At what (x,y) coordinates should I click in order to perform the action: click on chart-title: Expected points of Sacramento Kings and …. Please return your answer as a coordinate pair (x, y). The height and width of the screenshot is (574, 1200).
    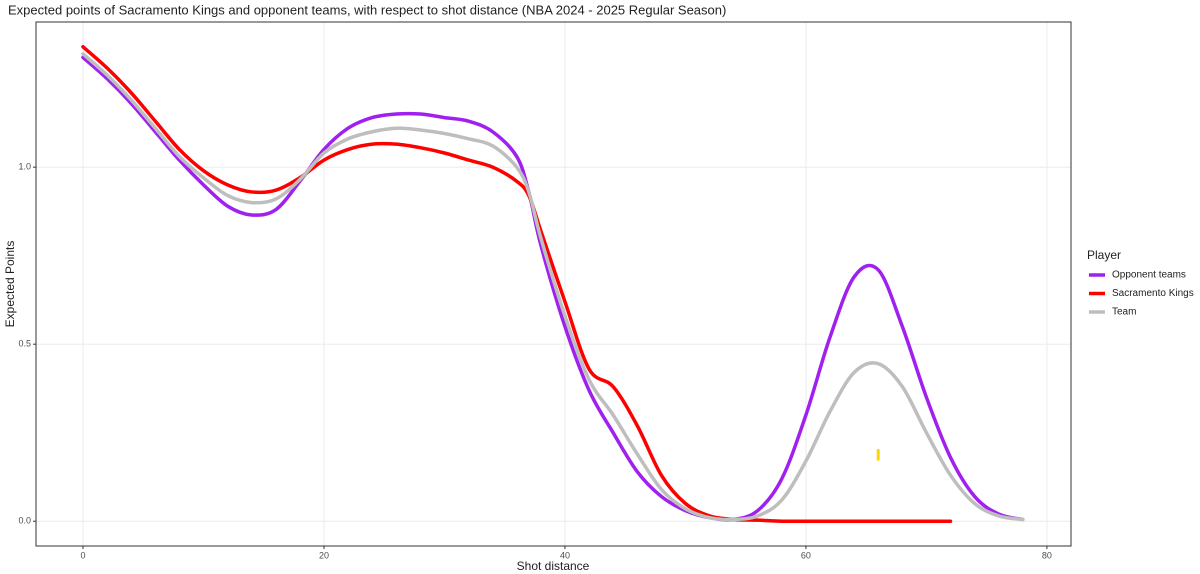
    Looking at the image, I should click on (367, 9).